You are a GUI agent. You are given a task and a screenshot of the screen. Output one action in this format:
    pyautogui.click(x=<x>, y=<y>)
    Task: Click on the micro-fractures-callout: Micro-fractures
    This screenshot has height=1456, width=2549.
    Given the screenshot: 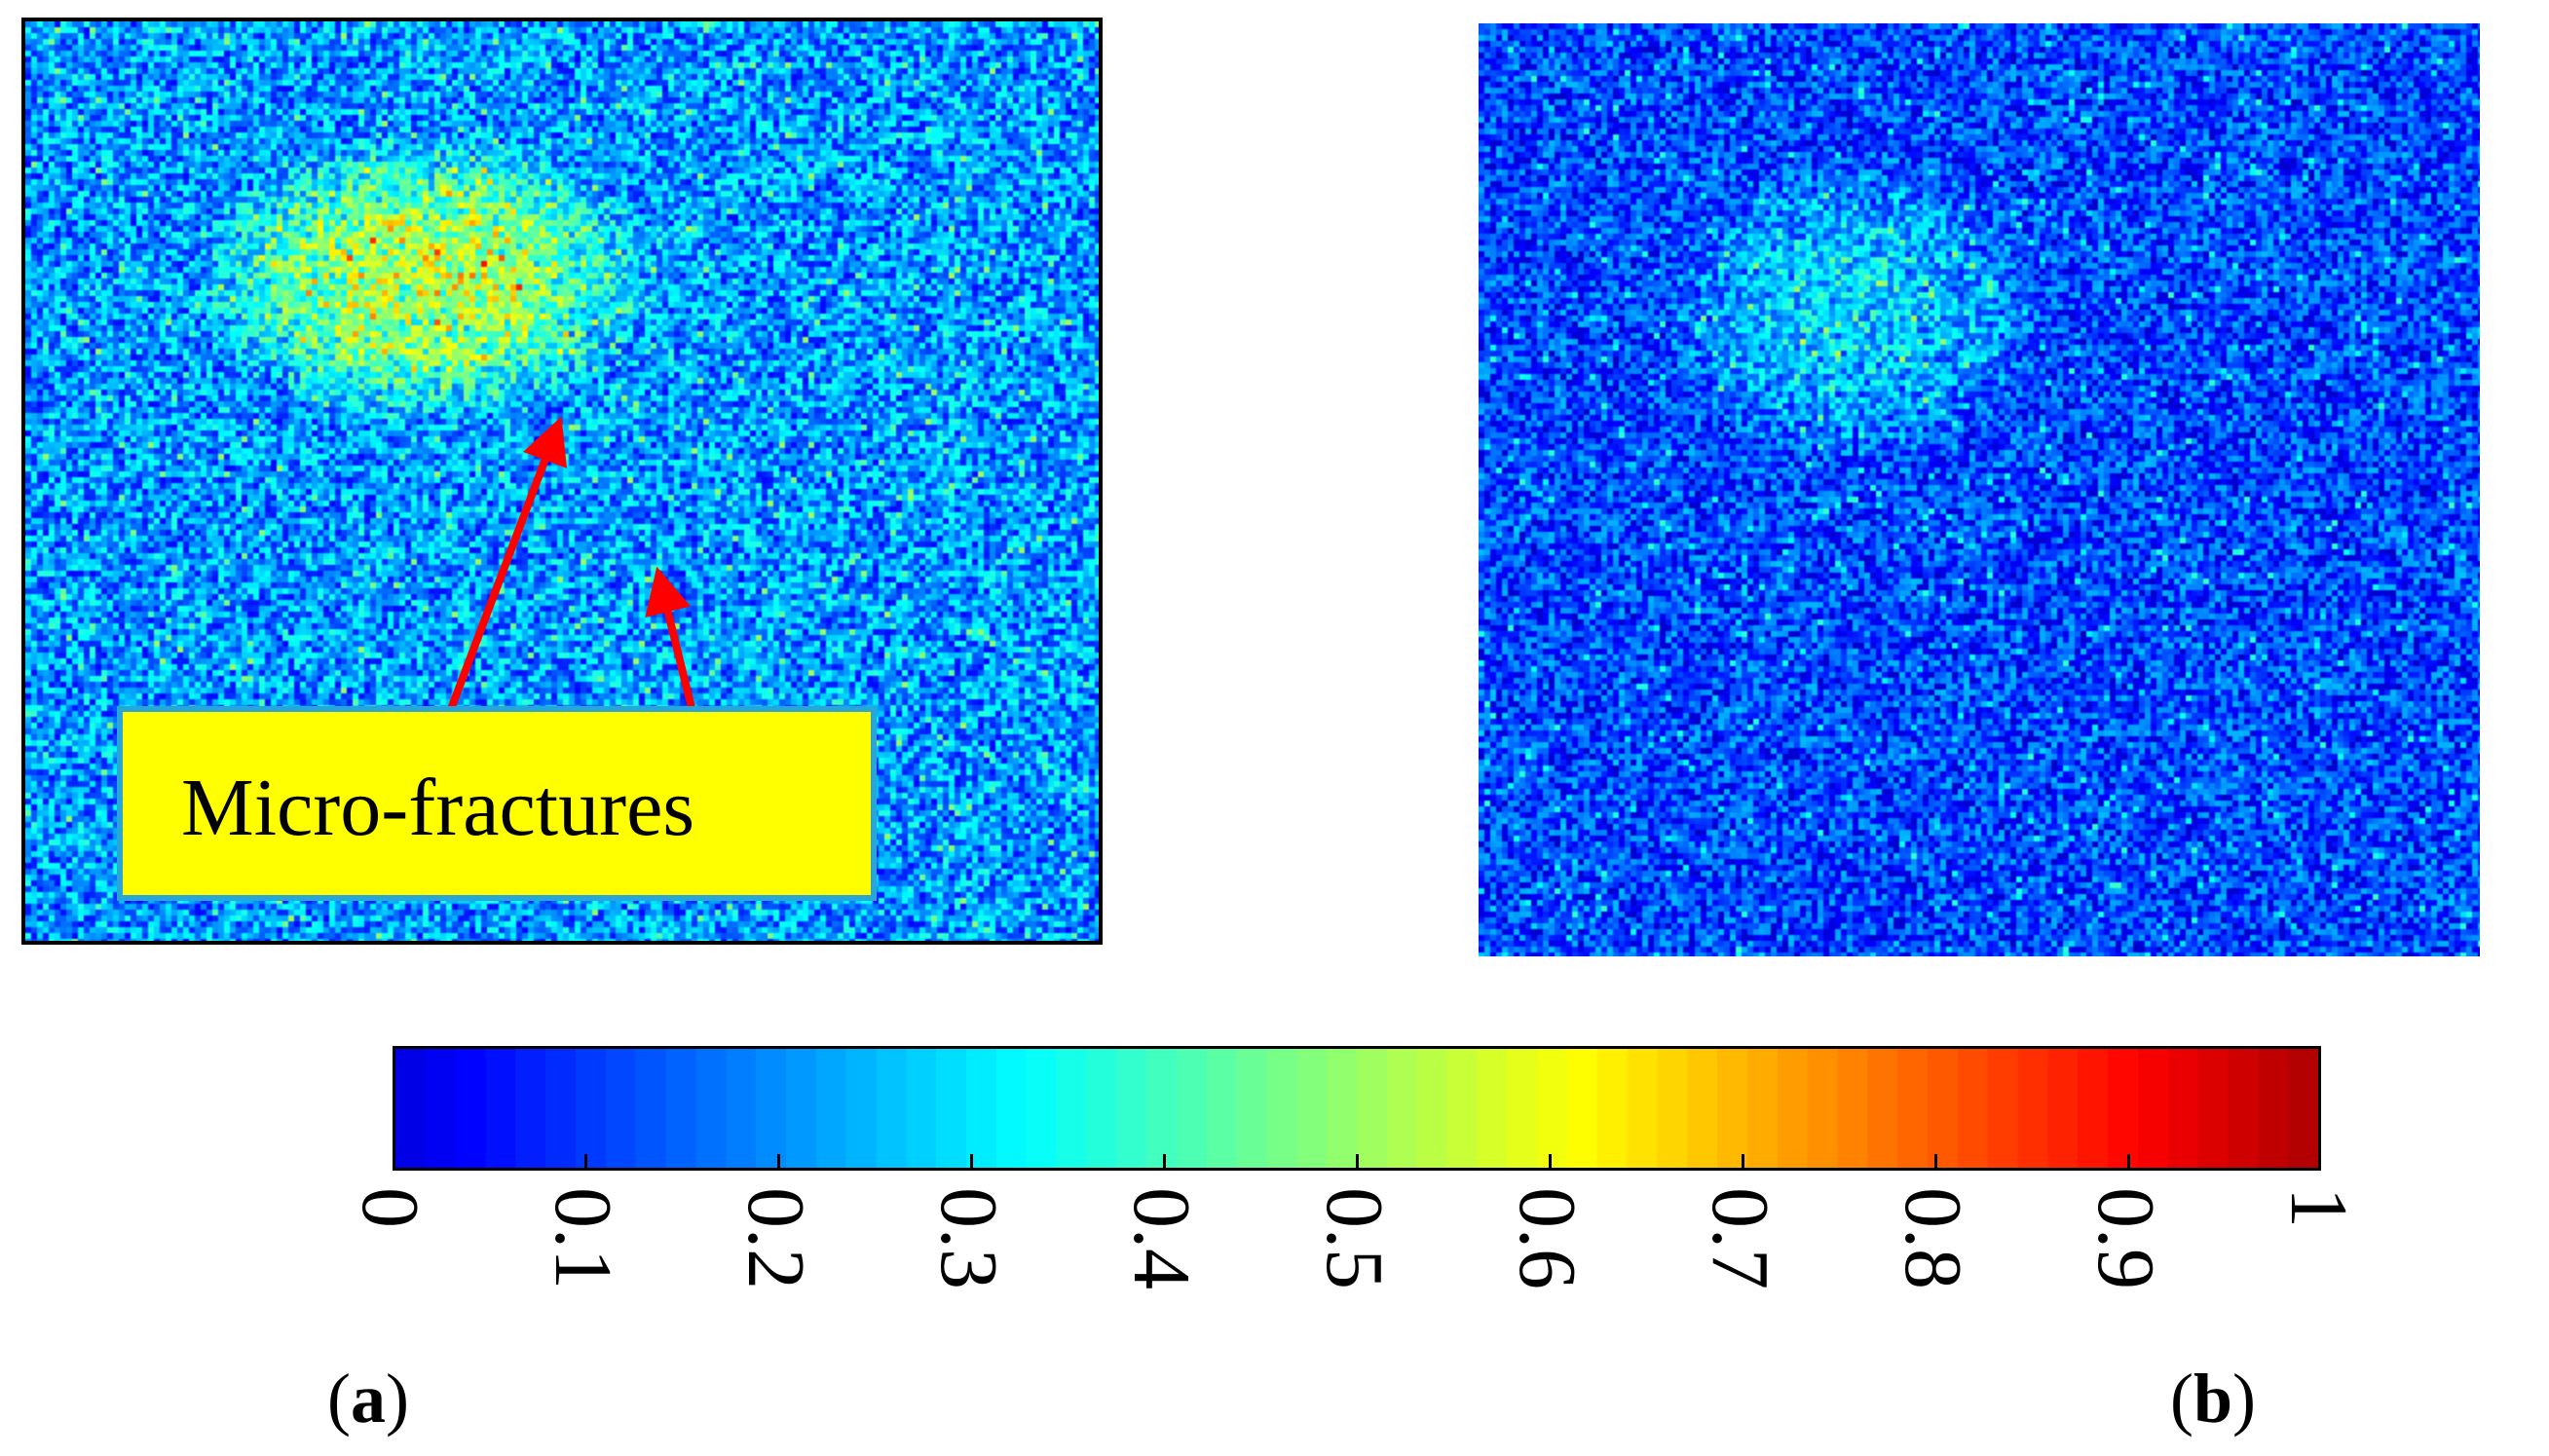 What is the action you would take?
    pyautogui.click(x=497, y=803)
    